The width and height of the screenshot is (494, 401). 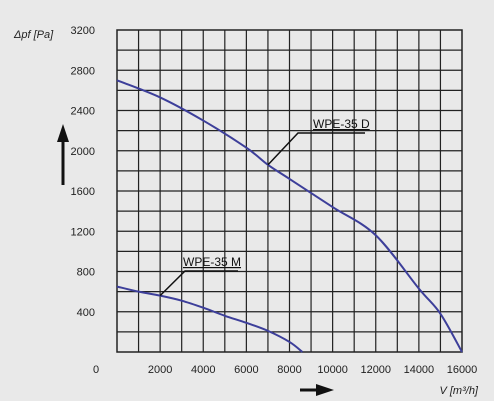 What do you see at coordinates (375, 370) in the screenshot?
I see `x-tick-label: 12000` at bounding box center [375, 370].